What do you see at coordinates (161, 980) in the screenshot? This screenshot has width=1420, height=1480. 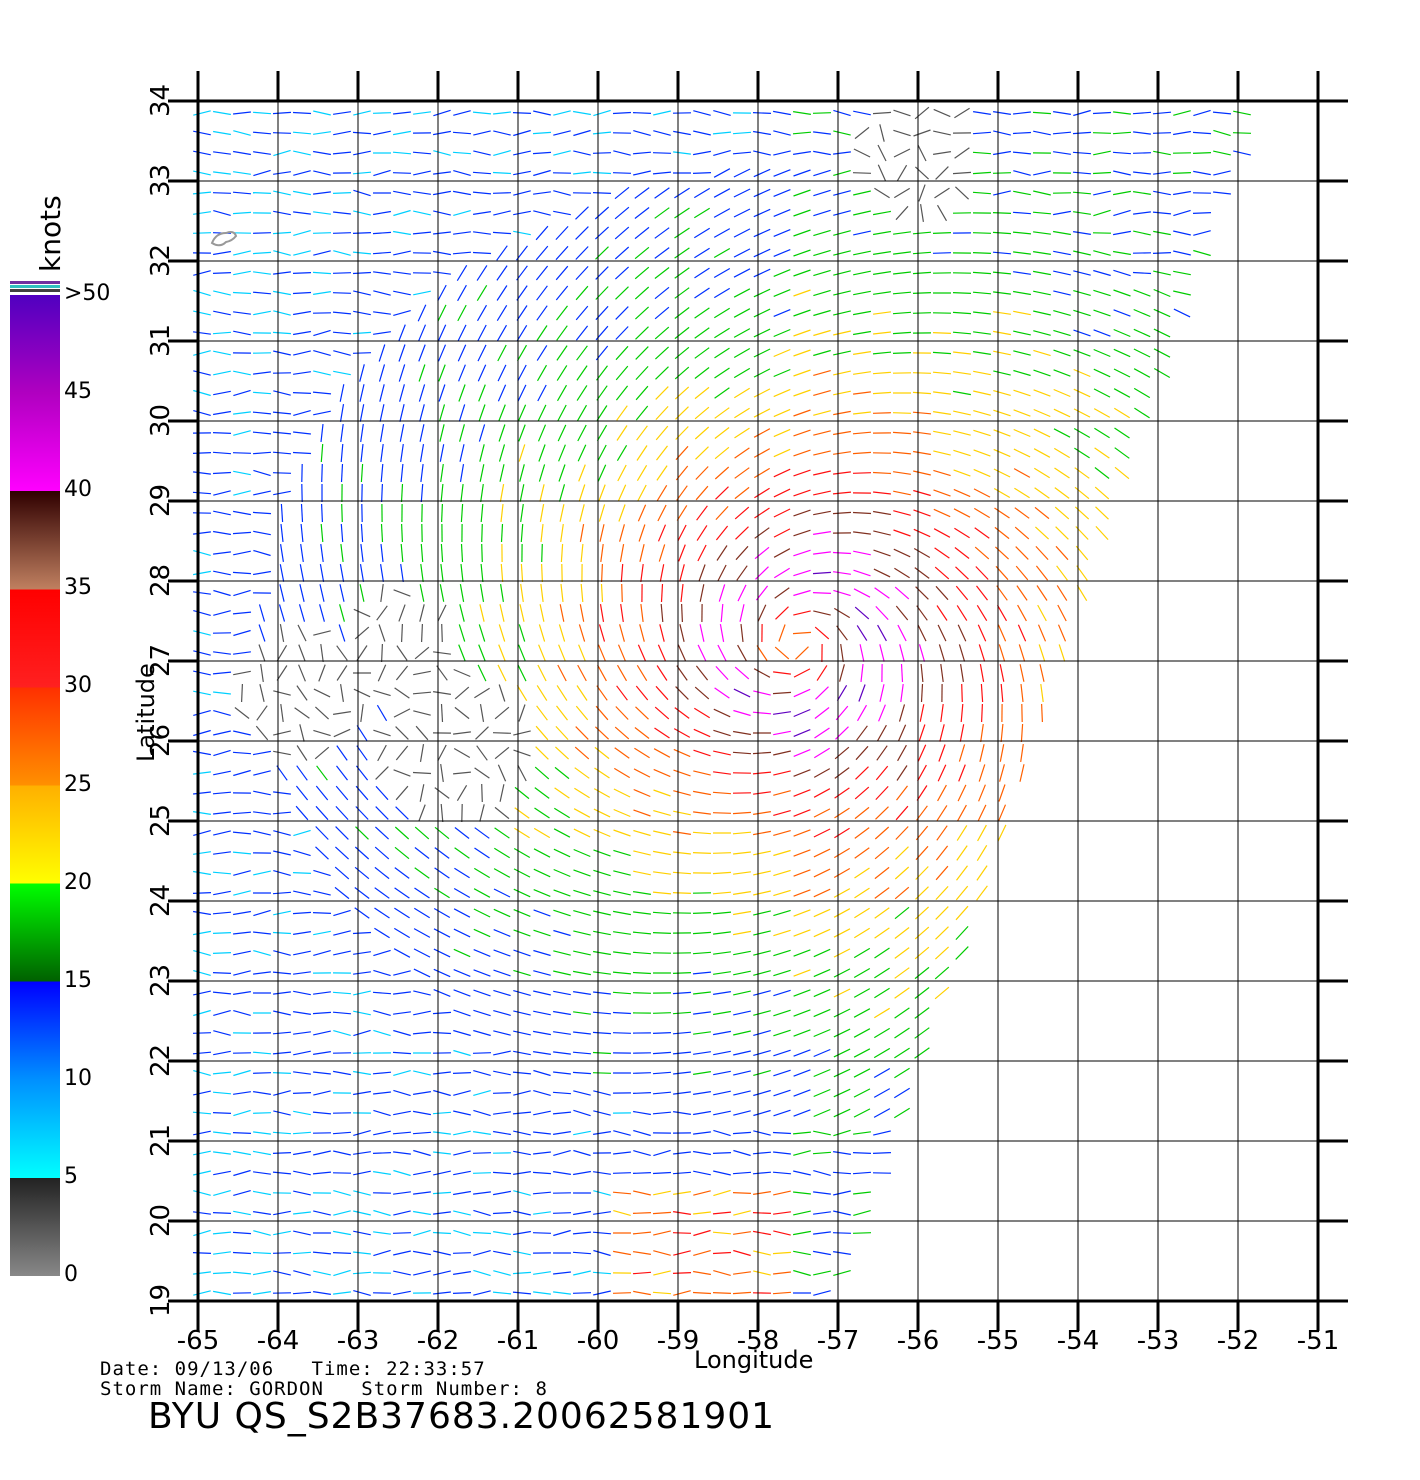 I see `y-tick-label: 23` at bounding box center [161, 980].